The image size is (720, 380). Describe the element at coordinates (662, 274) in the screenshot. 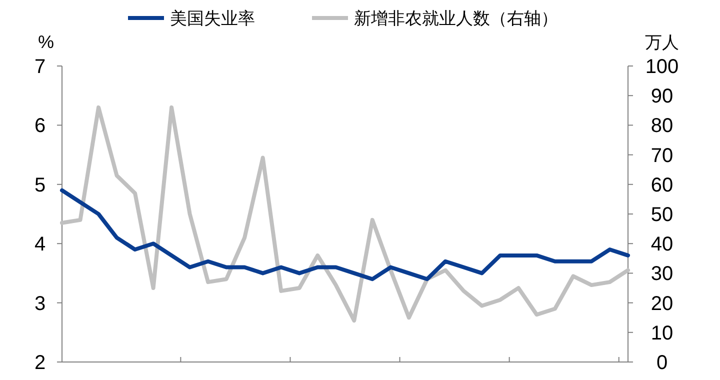

I see `y2-tick-label: 30` at that location.